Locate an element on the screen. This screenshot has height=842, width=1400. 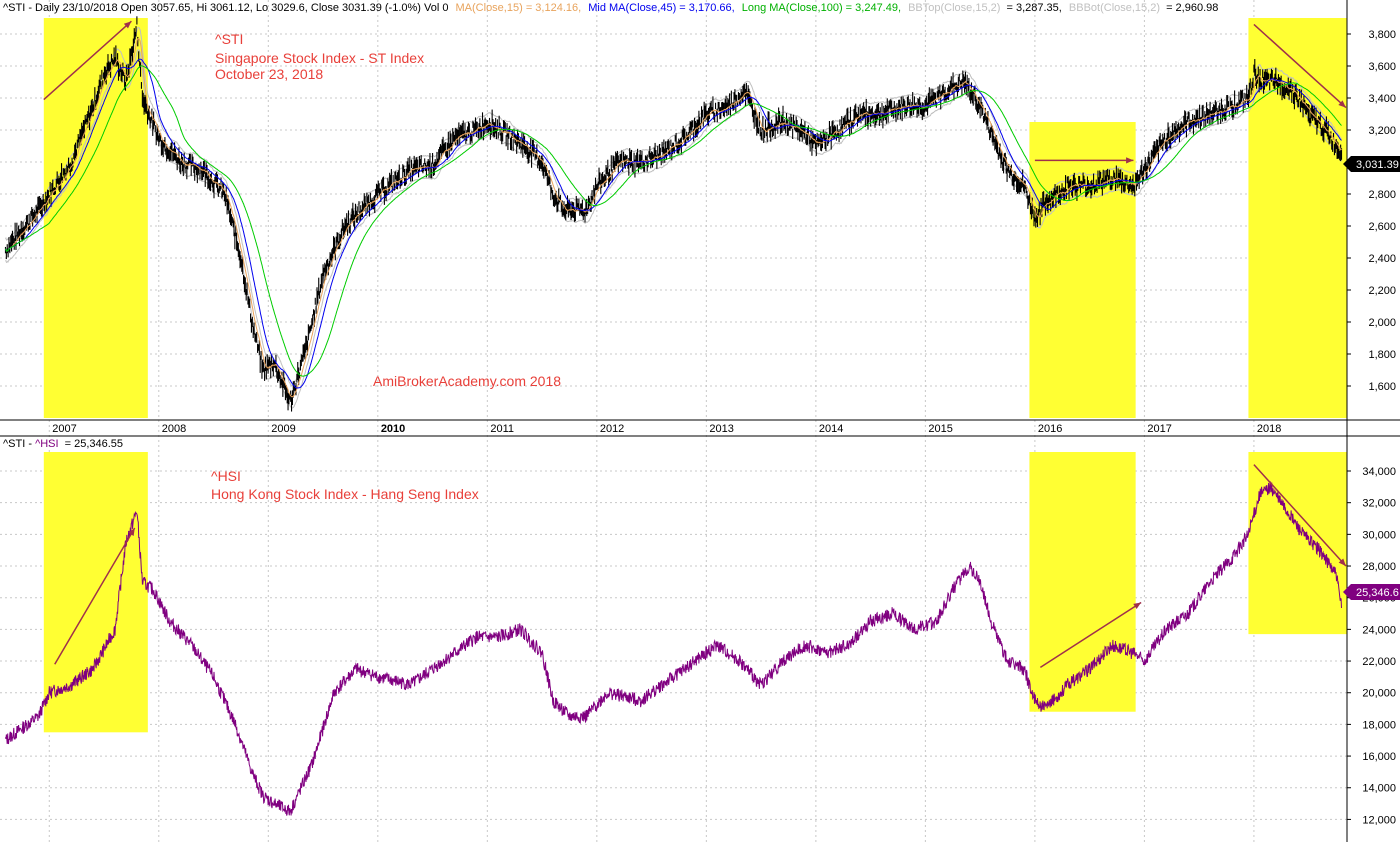
hsi-last-value: 25,346.6 is located at coordinates (1377, 593).